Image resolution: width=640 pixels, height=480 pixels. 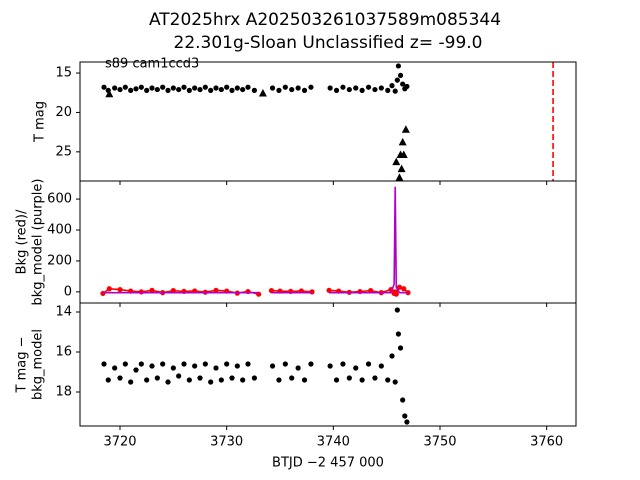 I want to click on x-tick-label: 3740, so click(x=333, y=442).